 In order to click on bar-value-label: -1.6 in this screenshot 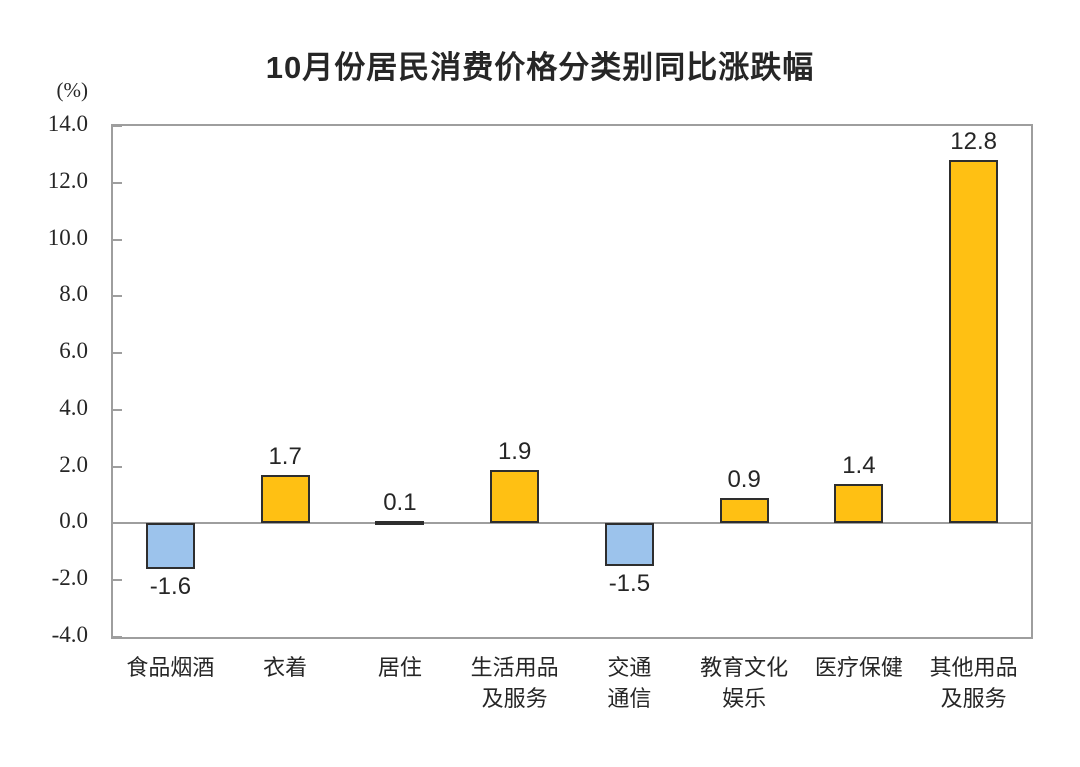, I will do `click(170, 586)`.